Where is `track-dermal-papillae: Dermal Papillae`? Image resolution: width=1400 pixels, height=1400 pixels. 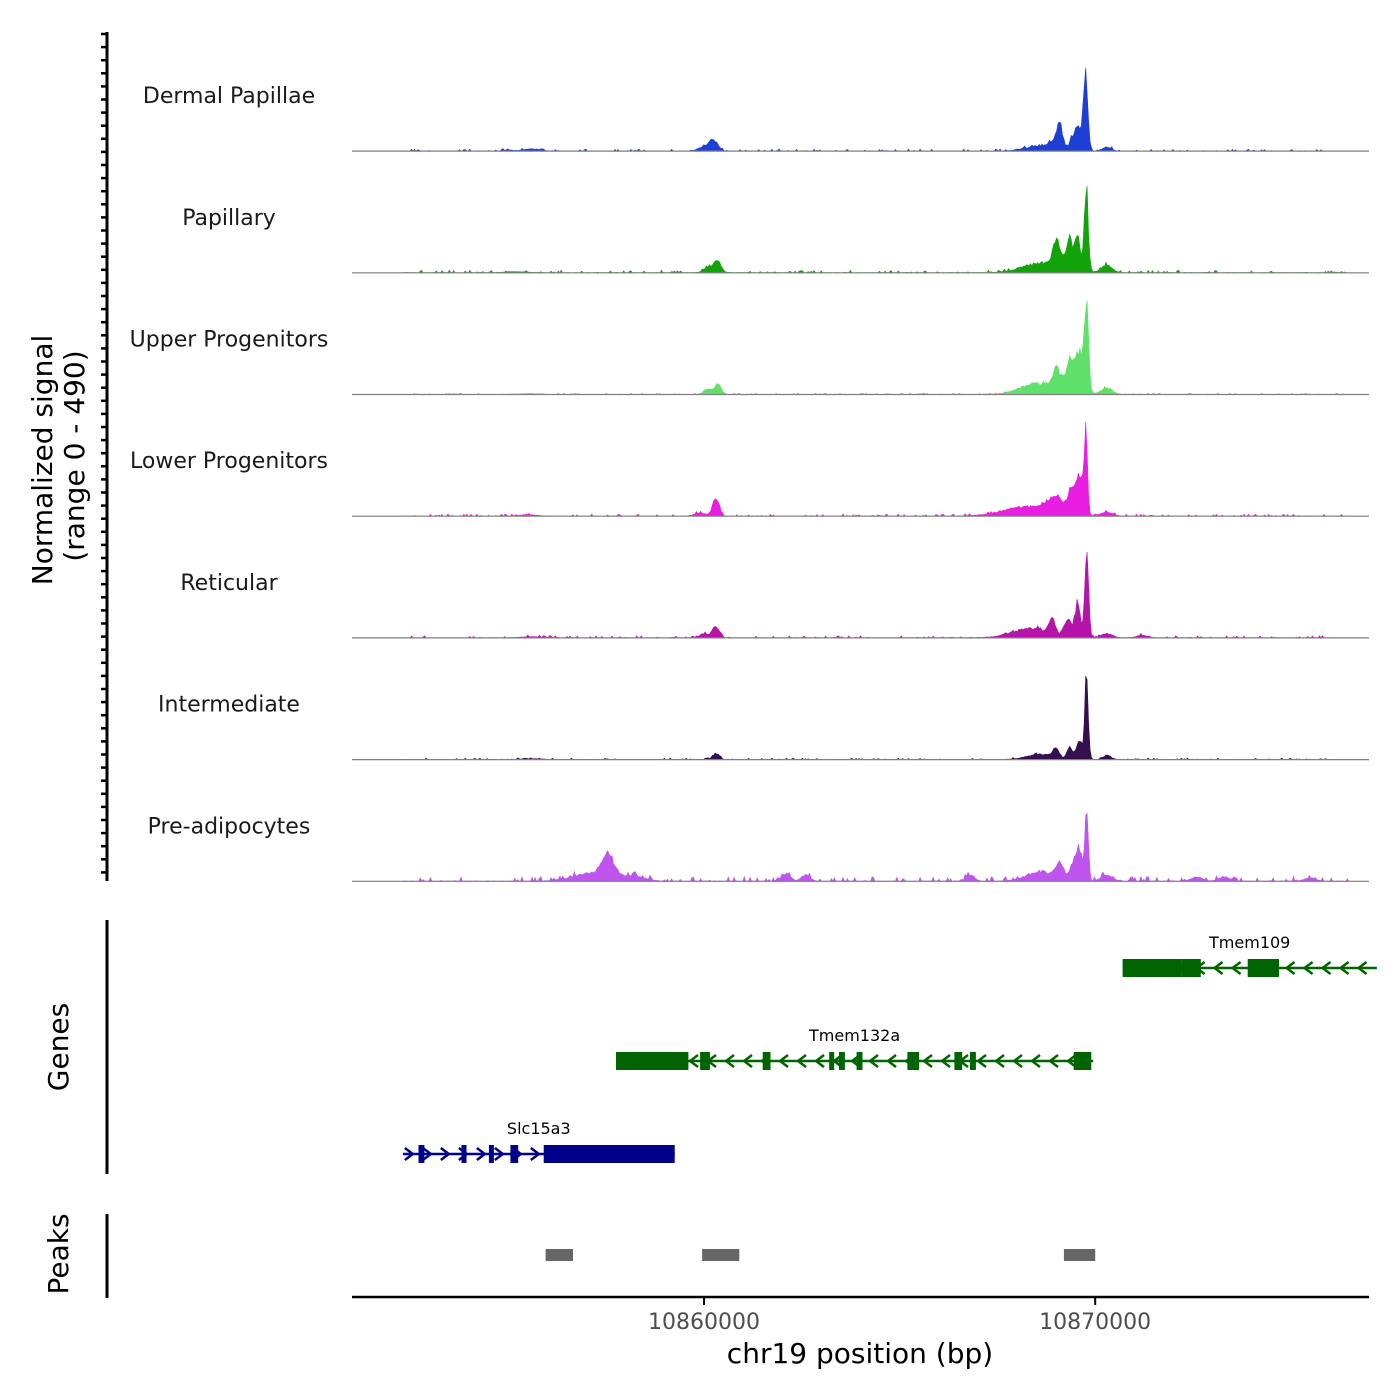 track-dermal-papillae: Dermal Papillae is located at coordinates (756, 109).